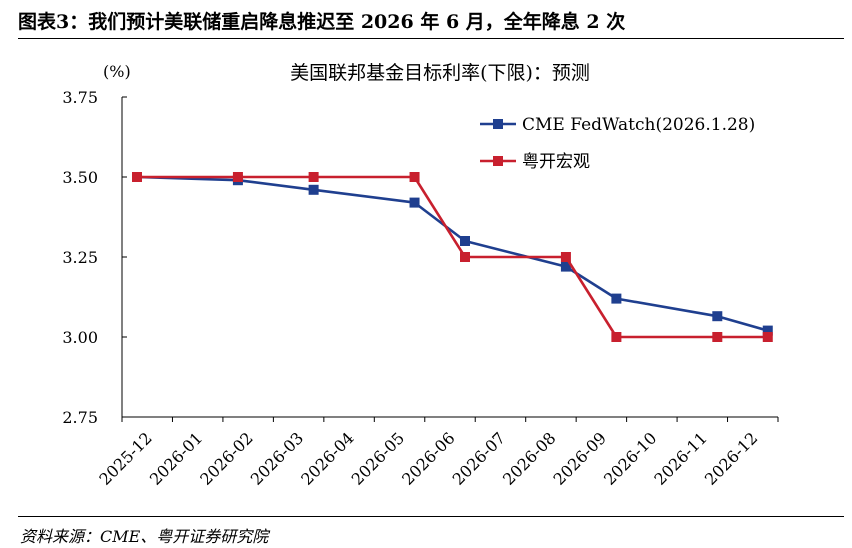 This screenshot has height=548, width=852. Describe the element at coordinates (580, 458) in the screenshot. I see `x-tick-label: 2026-09` at that location.